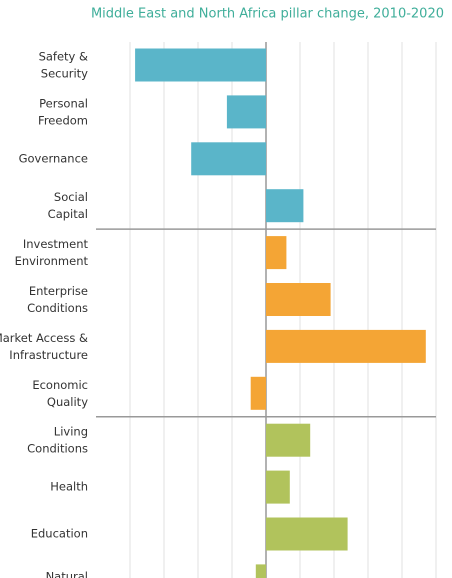  I want to click on y-tick-label: Education, so click(59, 534).